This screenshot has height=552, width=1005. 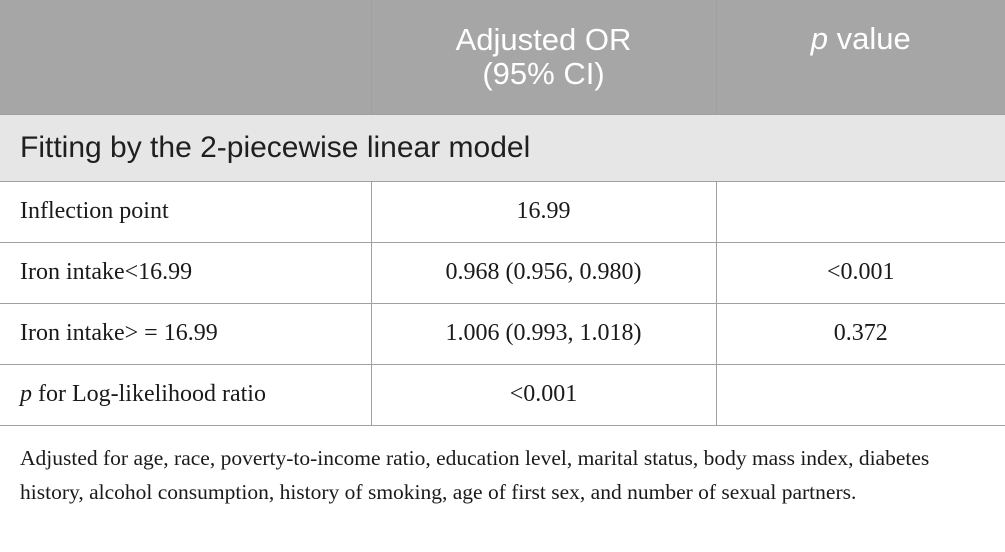 I want to click on row-label-text: Iron intake> = 16.99, so click(x=119, y=333).